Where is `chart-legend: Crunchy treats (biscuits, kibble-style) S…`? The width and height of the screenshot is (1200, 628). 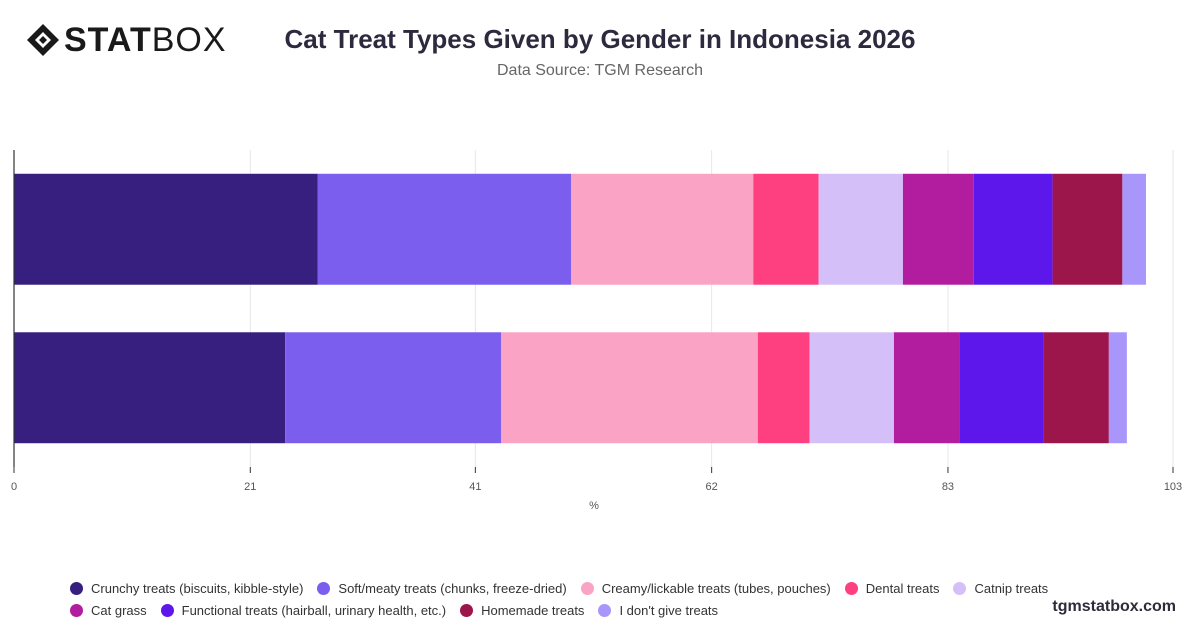 chart-legend: Crunchy treats (biscuits, kibble-style) S… is located at coordinates (580, 599).